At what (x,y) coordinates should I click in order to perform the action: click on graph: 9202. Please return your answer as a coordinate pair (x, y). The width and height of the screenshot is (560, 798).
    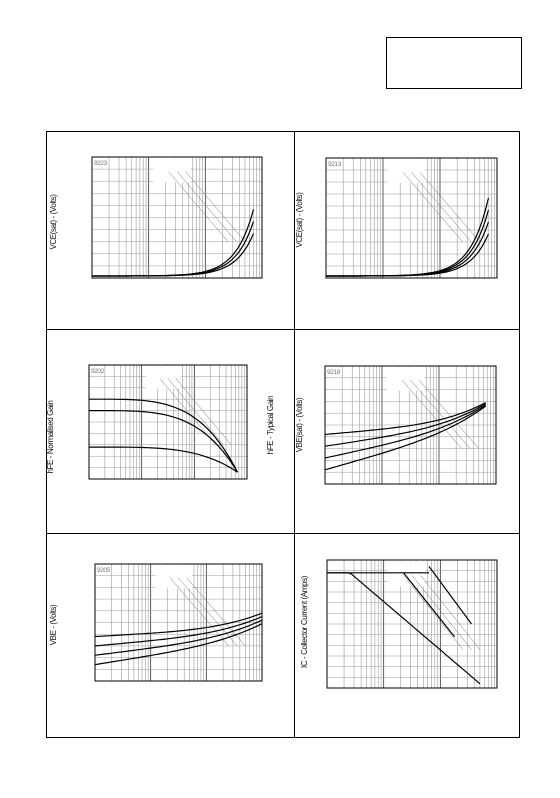
    Looking at the image, I should click on (168, 422).